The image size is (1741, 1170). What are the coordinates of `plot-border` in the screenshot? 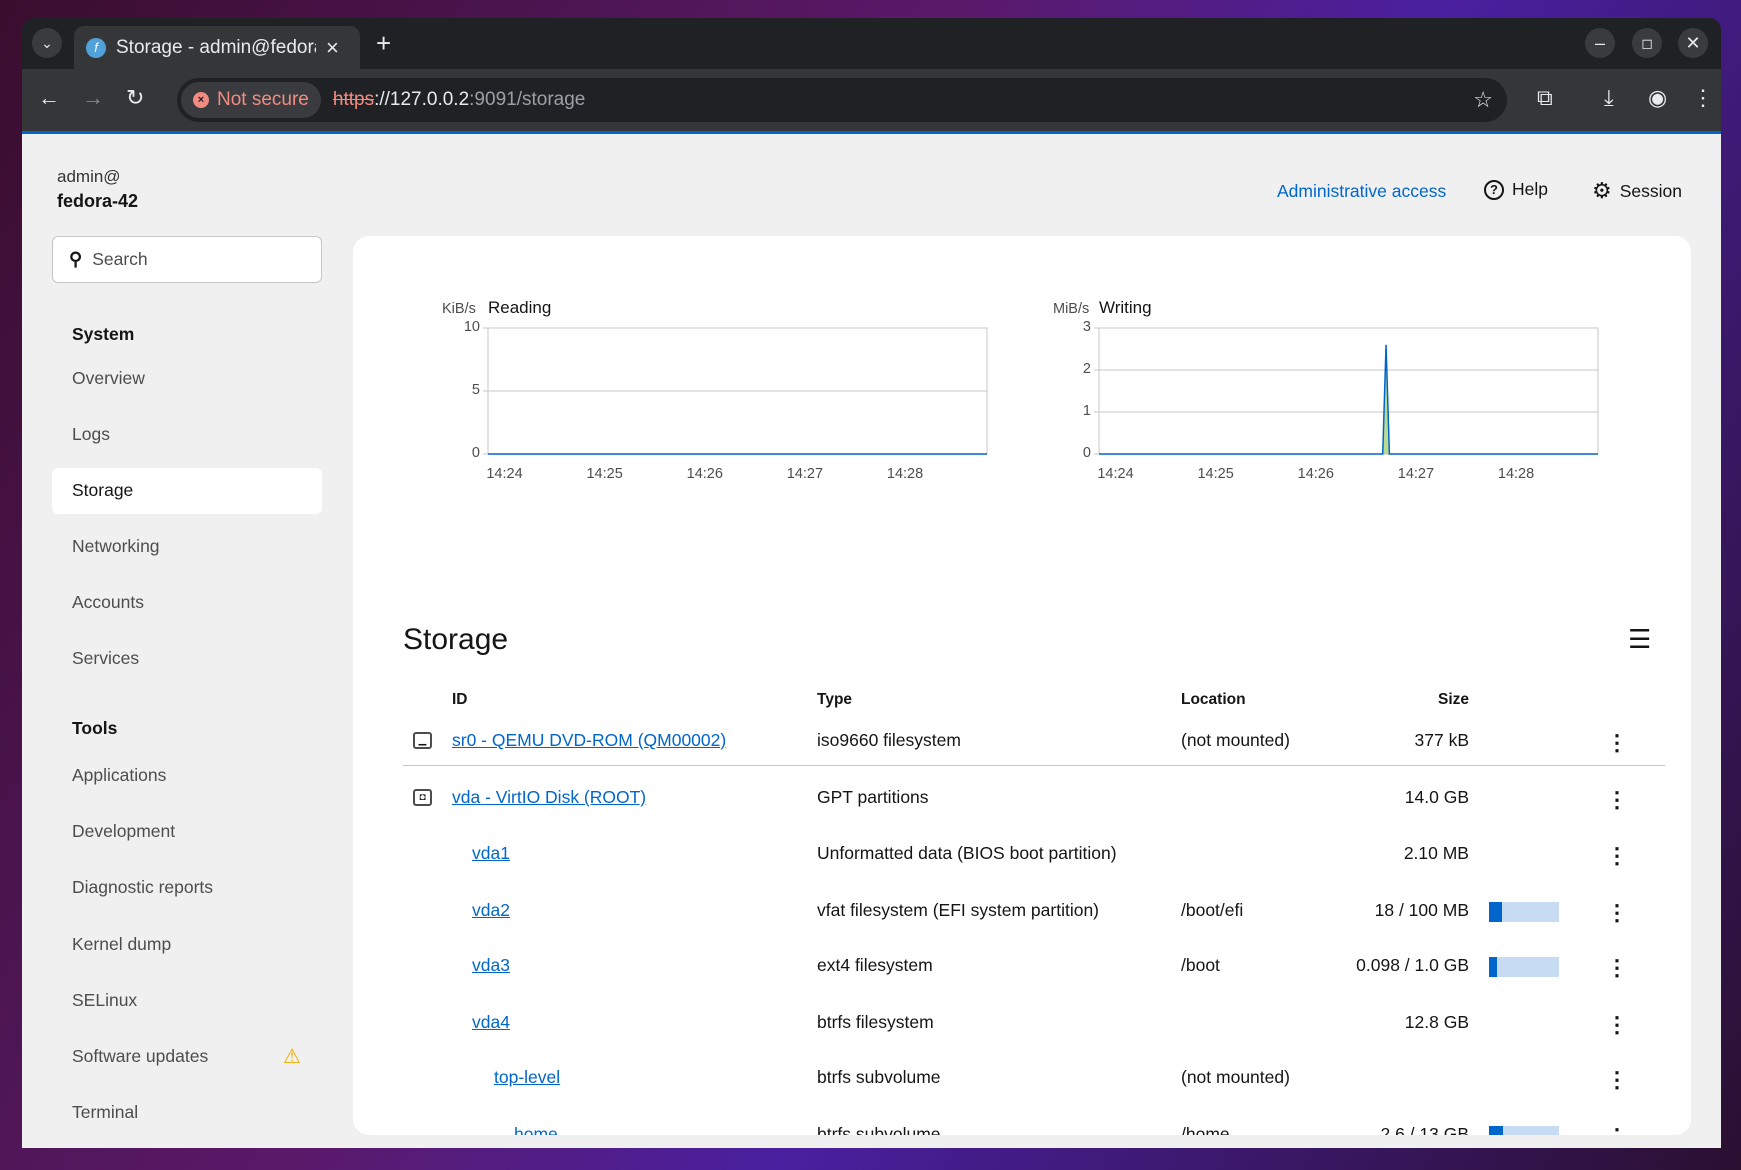 It's located at (1348, 391).